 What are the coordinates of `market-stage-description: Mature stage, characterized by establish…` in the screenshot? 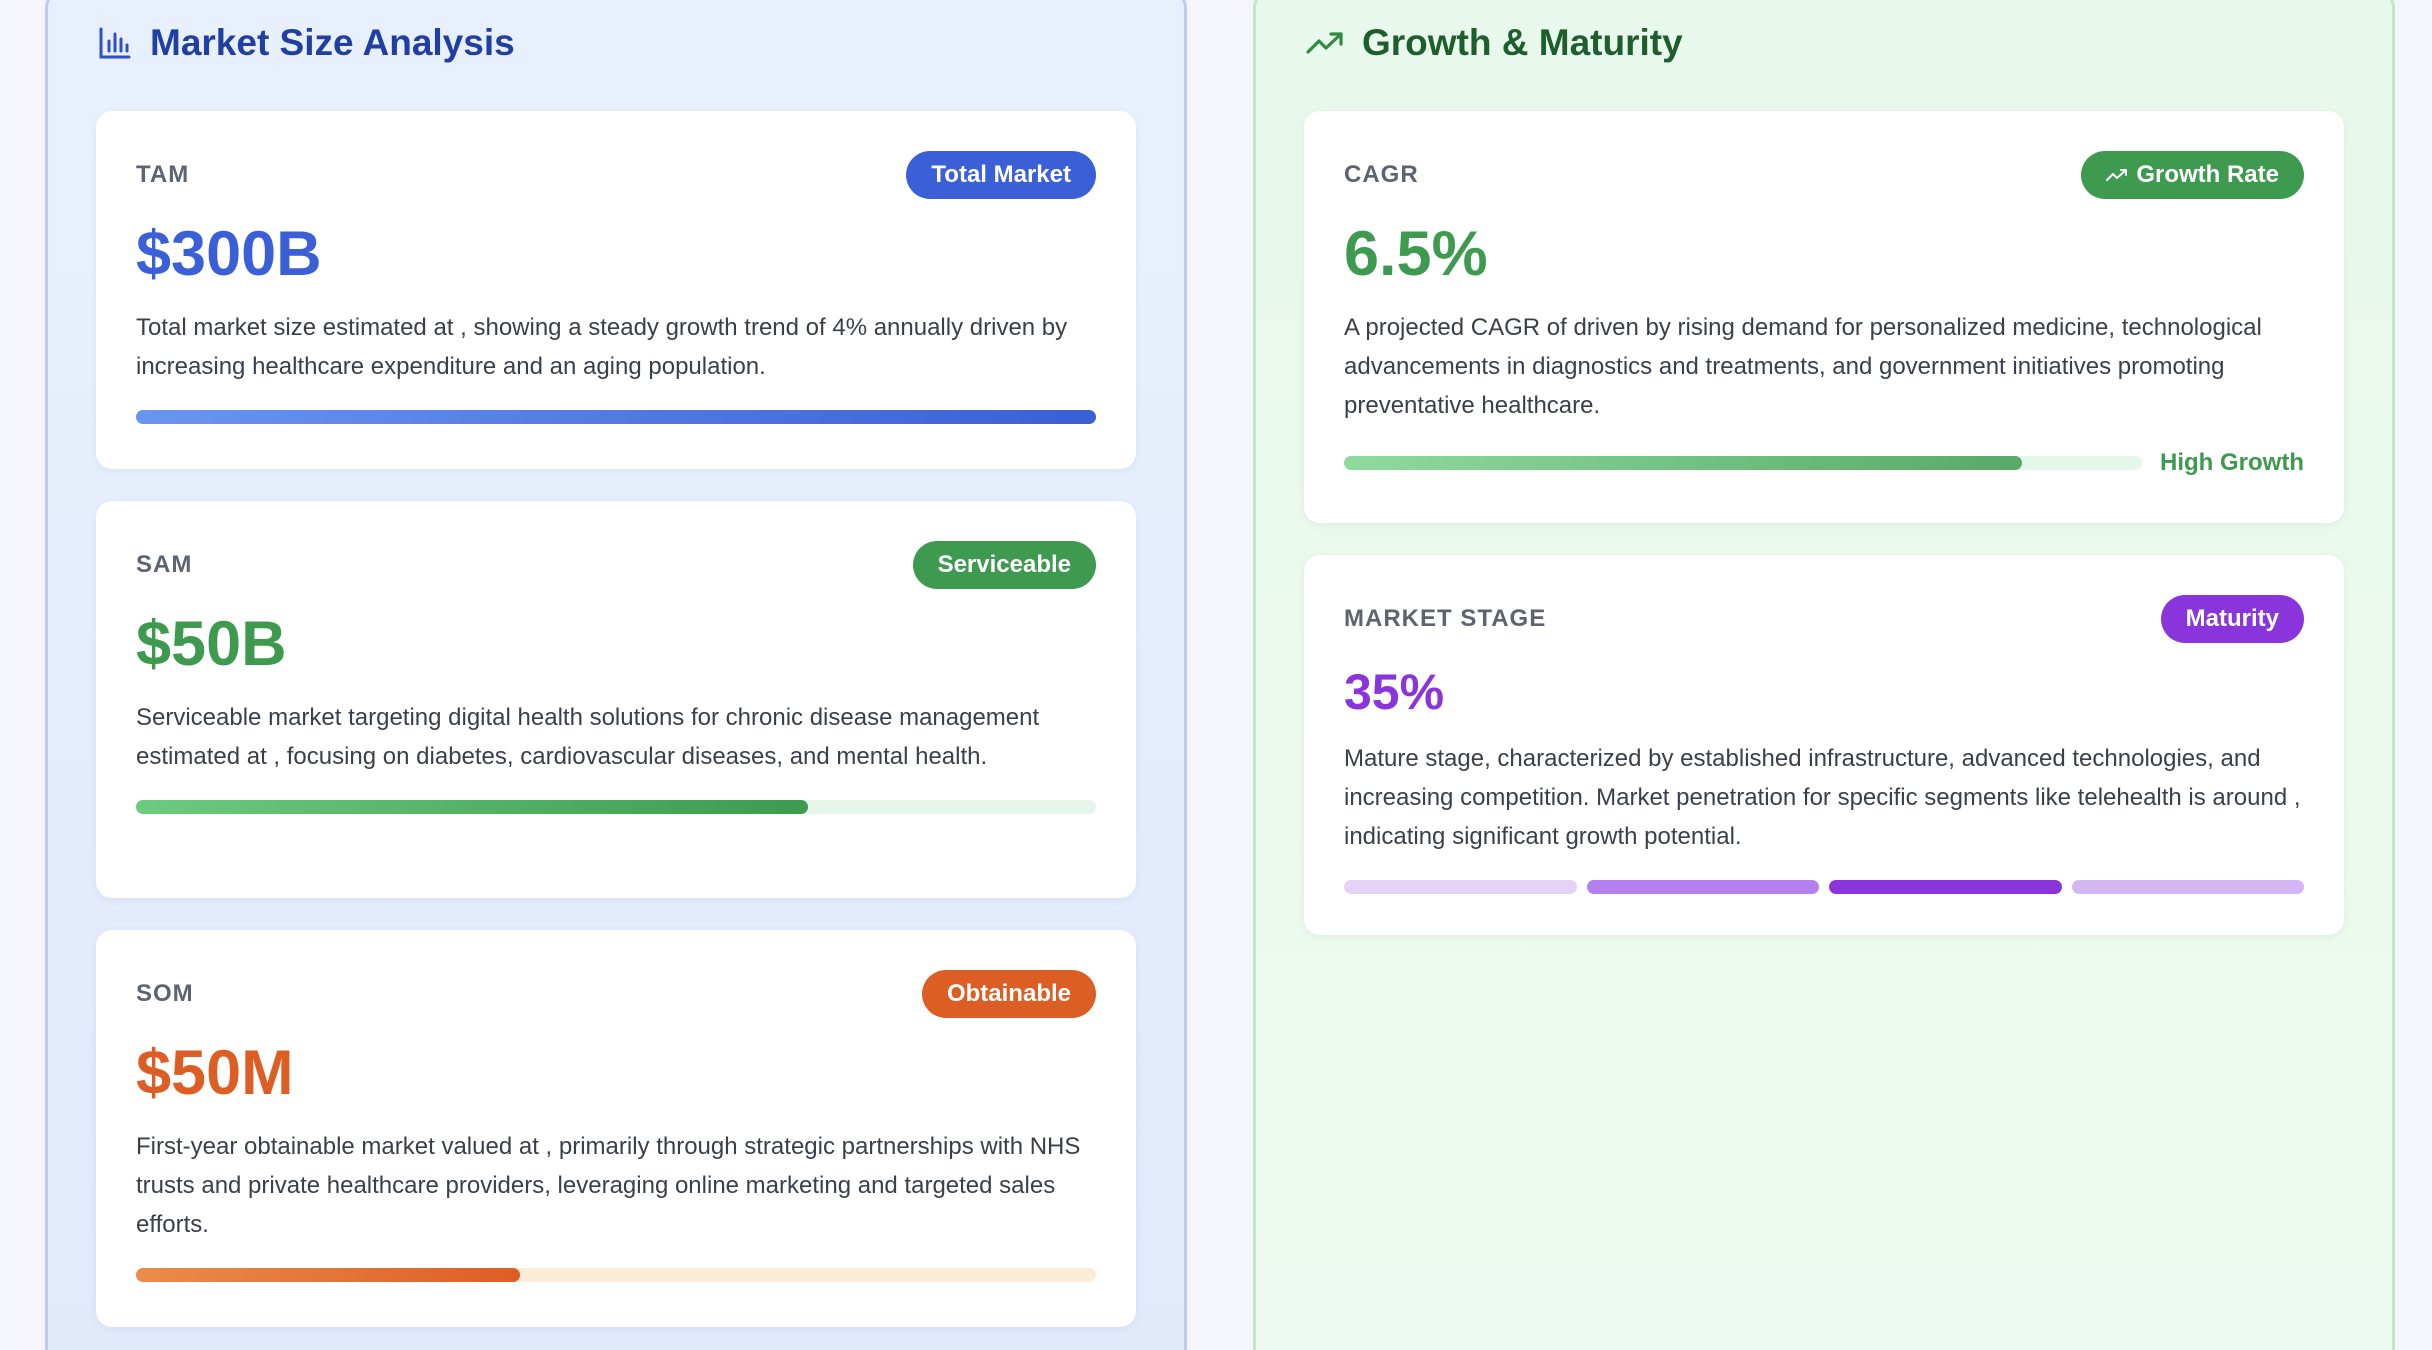 It's located at (1822, 797).